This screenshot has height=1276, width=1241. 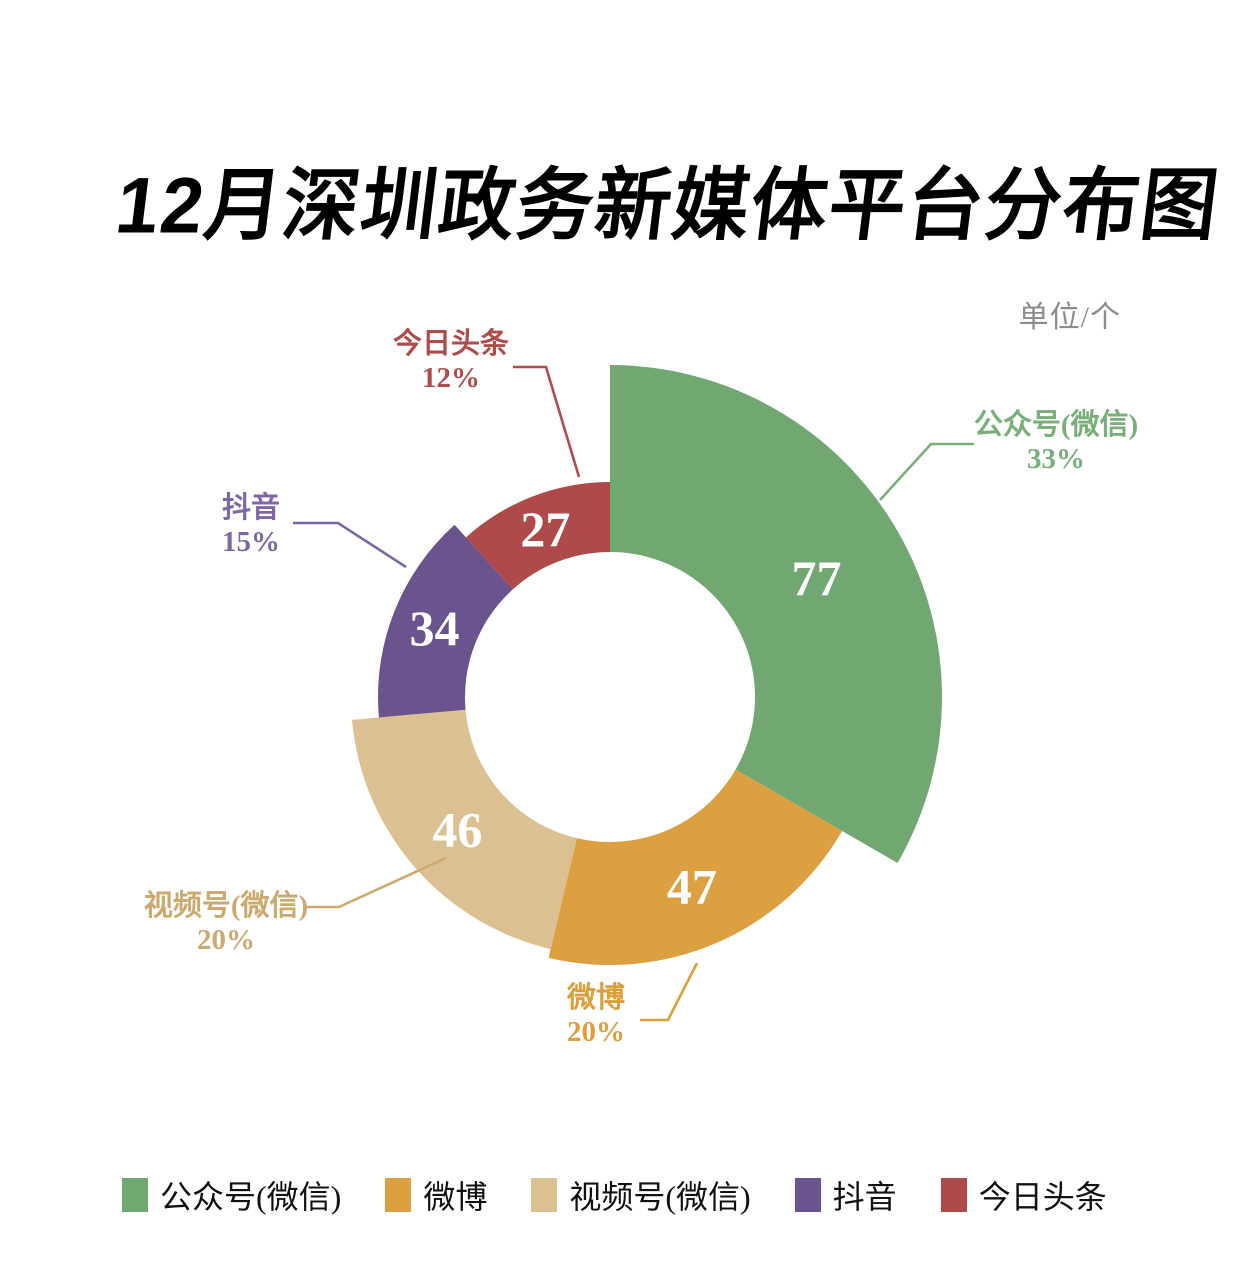 I want to click on segment-value: 27, so click(x=545, y=529).